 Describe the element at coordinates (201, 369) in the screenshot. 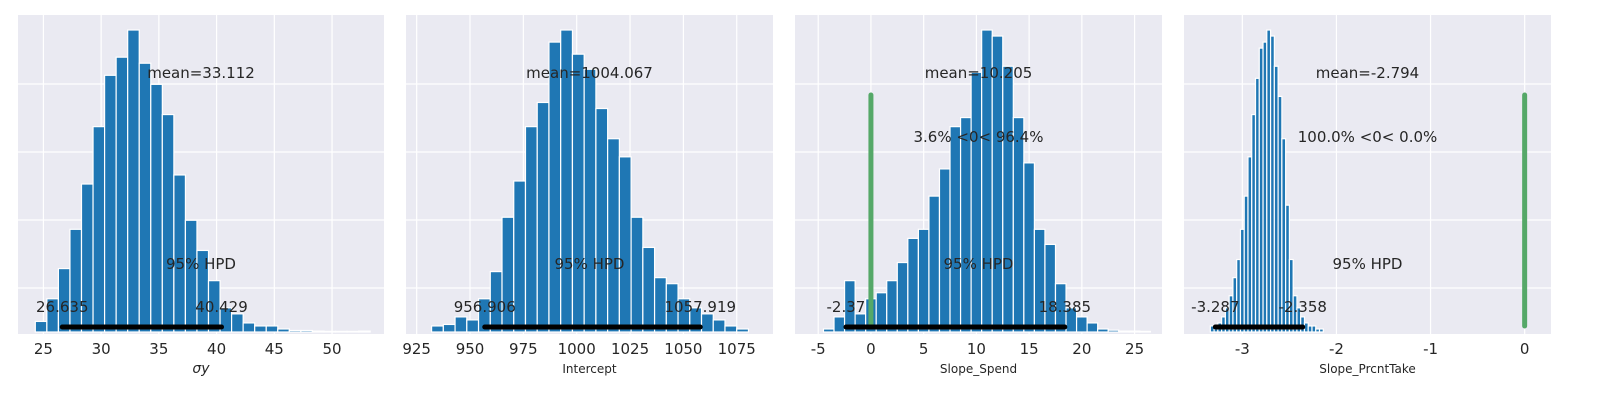

I see `x-axis-label: σy` at that location.